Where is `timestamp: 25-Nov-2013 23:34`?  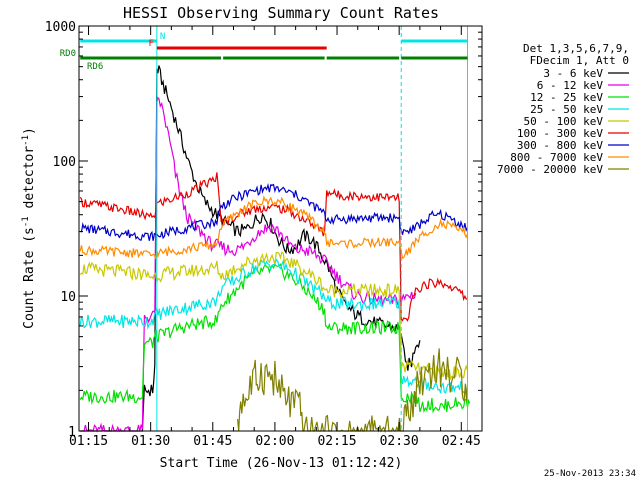
timestamp: 25-Nov-2013 23:34 is located at coordinates (590, 474).